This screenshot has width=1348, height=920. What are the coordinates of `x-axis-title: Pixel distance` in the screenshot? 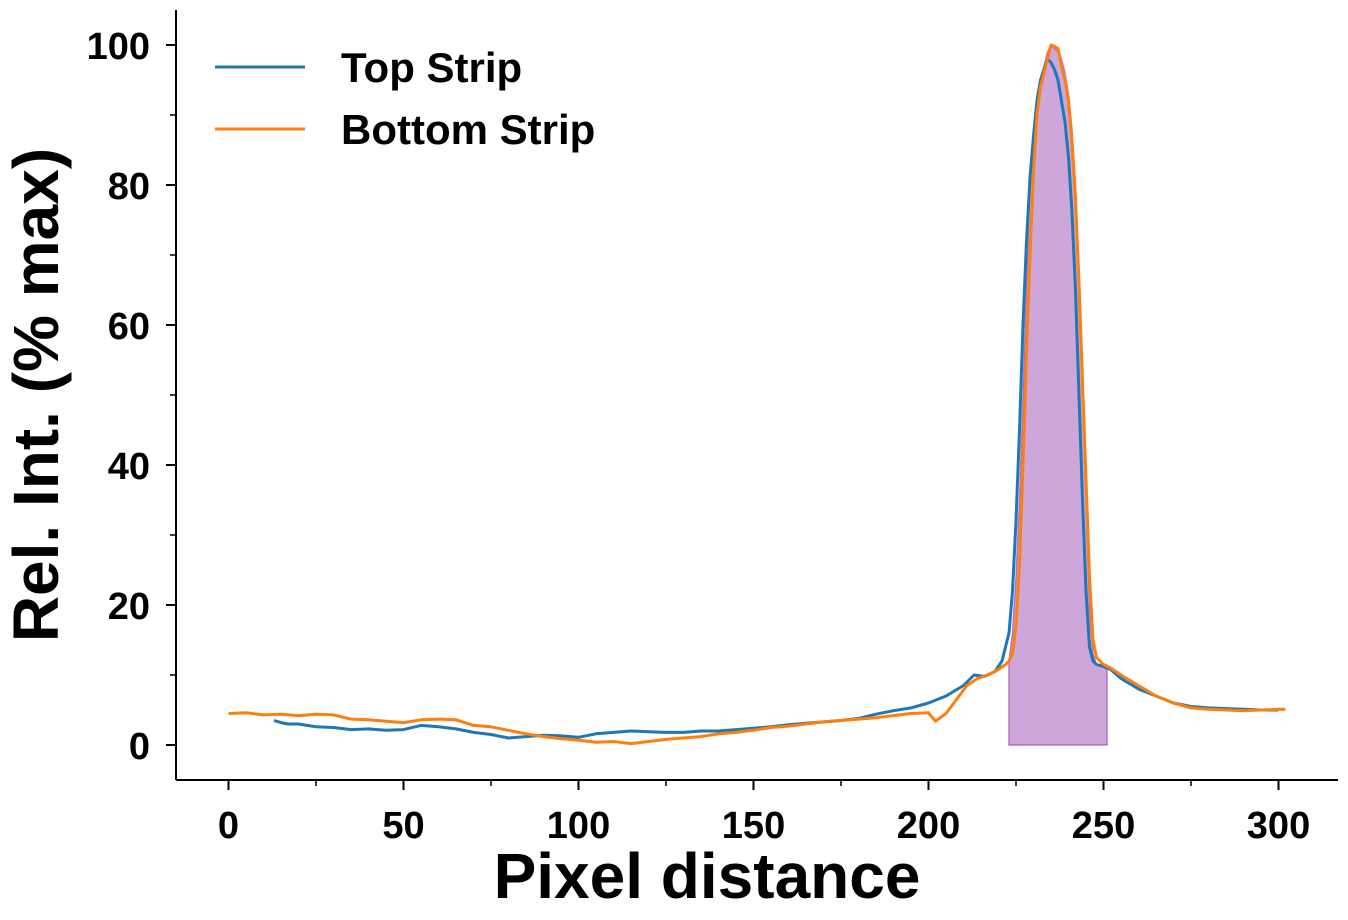 It's located at (707, 876).